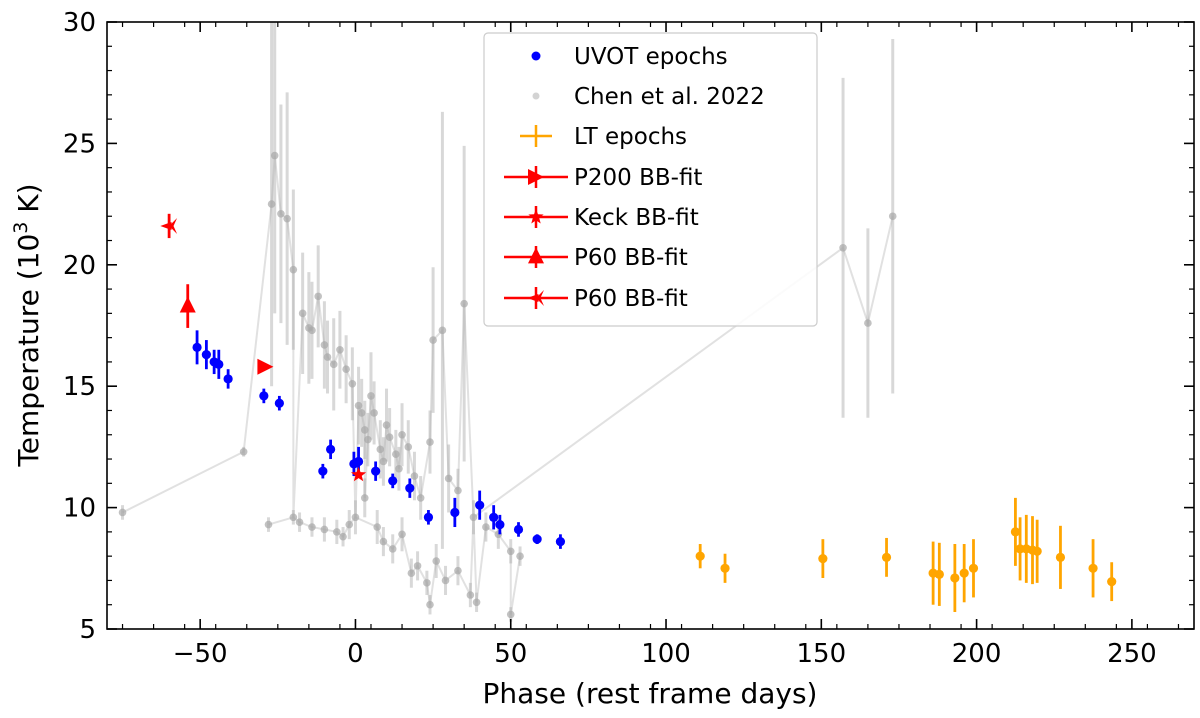  What do you see at coordinates (79, 144) in the screenshot?
I see `y-tick-label: 25` at bounding box center [79, 144].